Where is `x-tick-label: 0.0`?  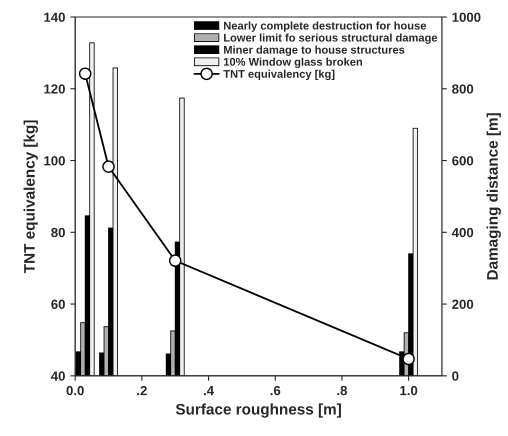
x-tick-label: 0.0 is located at coordinates (75, 391).